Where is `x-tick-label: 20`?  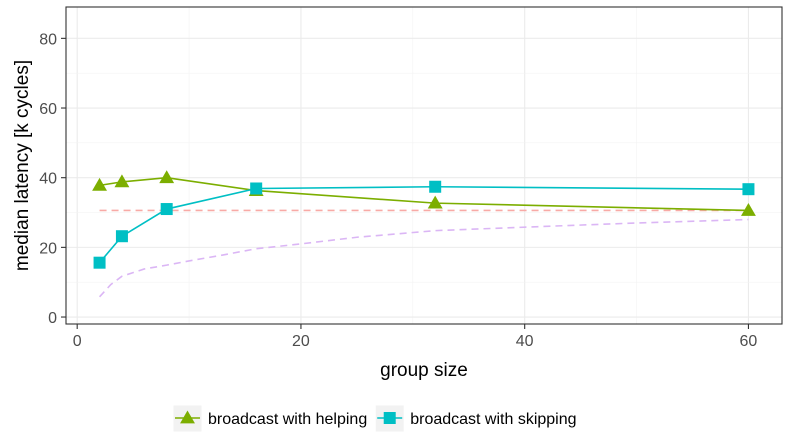 x-tick-label: 20 is located at coordinates (301, 341).